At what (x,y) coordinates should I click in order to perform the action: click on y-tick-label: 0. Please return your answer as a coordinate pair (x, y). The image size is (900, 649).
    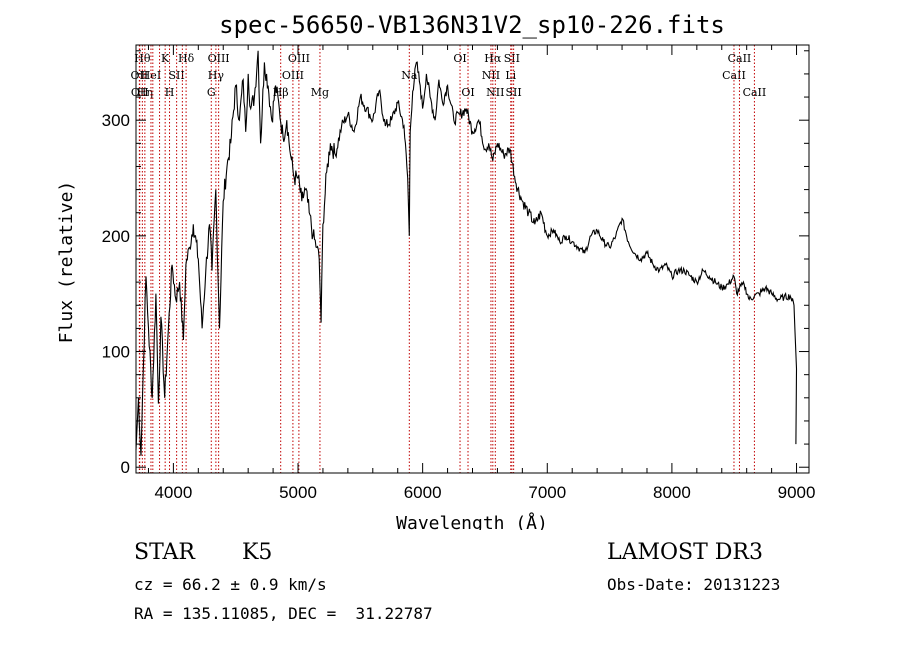
    Looking at the image, I should click on (125, 467).